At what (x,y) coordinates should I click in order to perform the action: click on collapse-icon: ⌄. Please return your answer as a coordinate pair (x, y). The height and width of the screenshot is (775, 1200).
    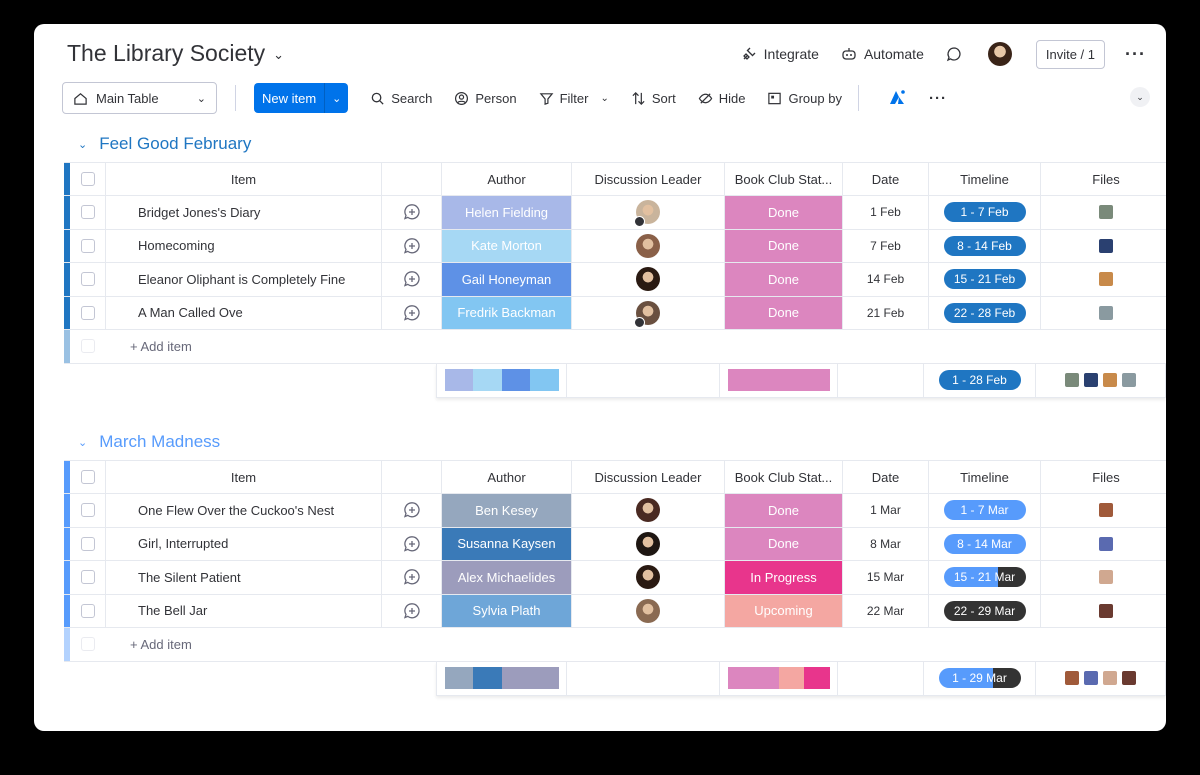
    Looking at the image, I should click on (1140, 97).